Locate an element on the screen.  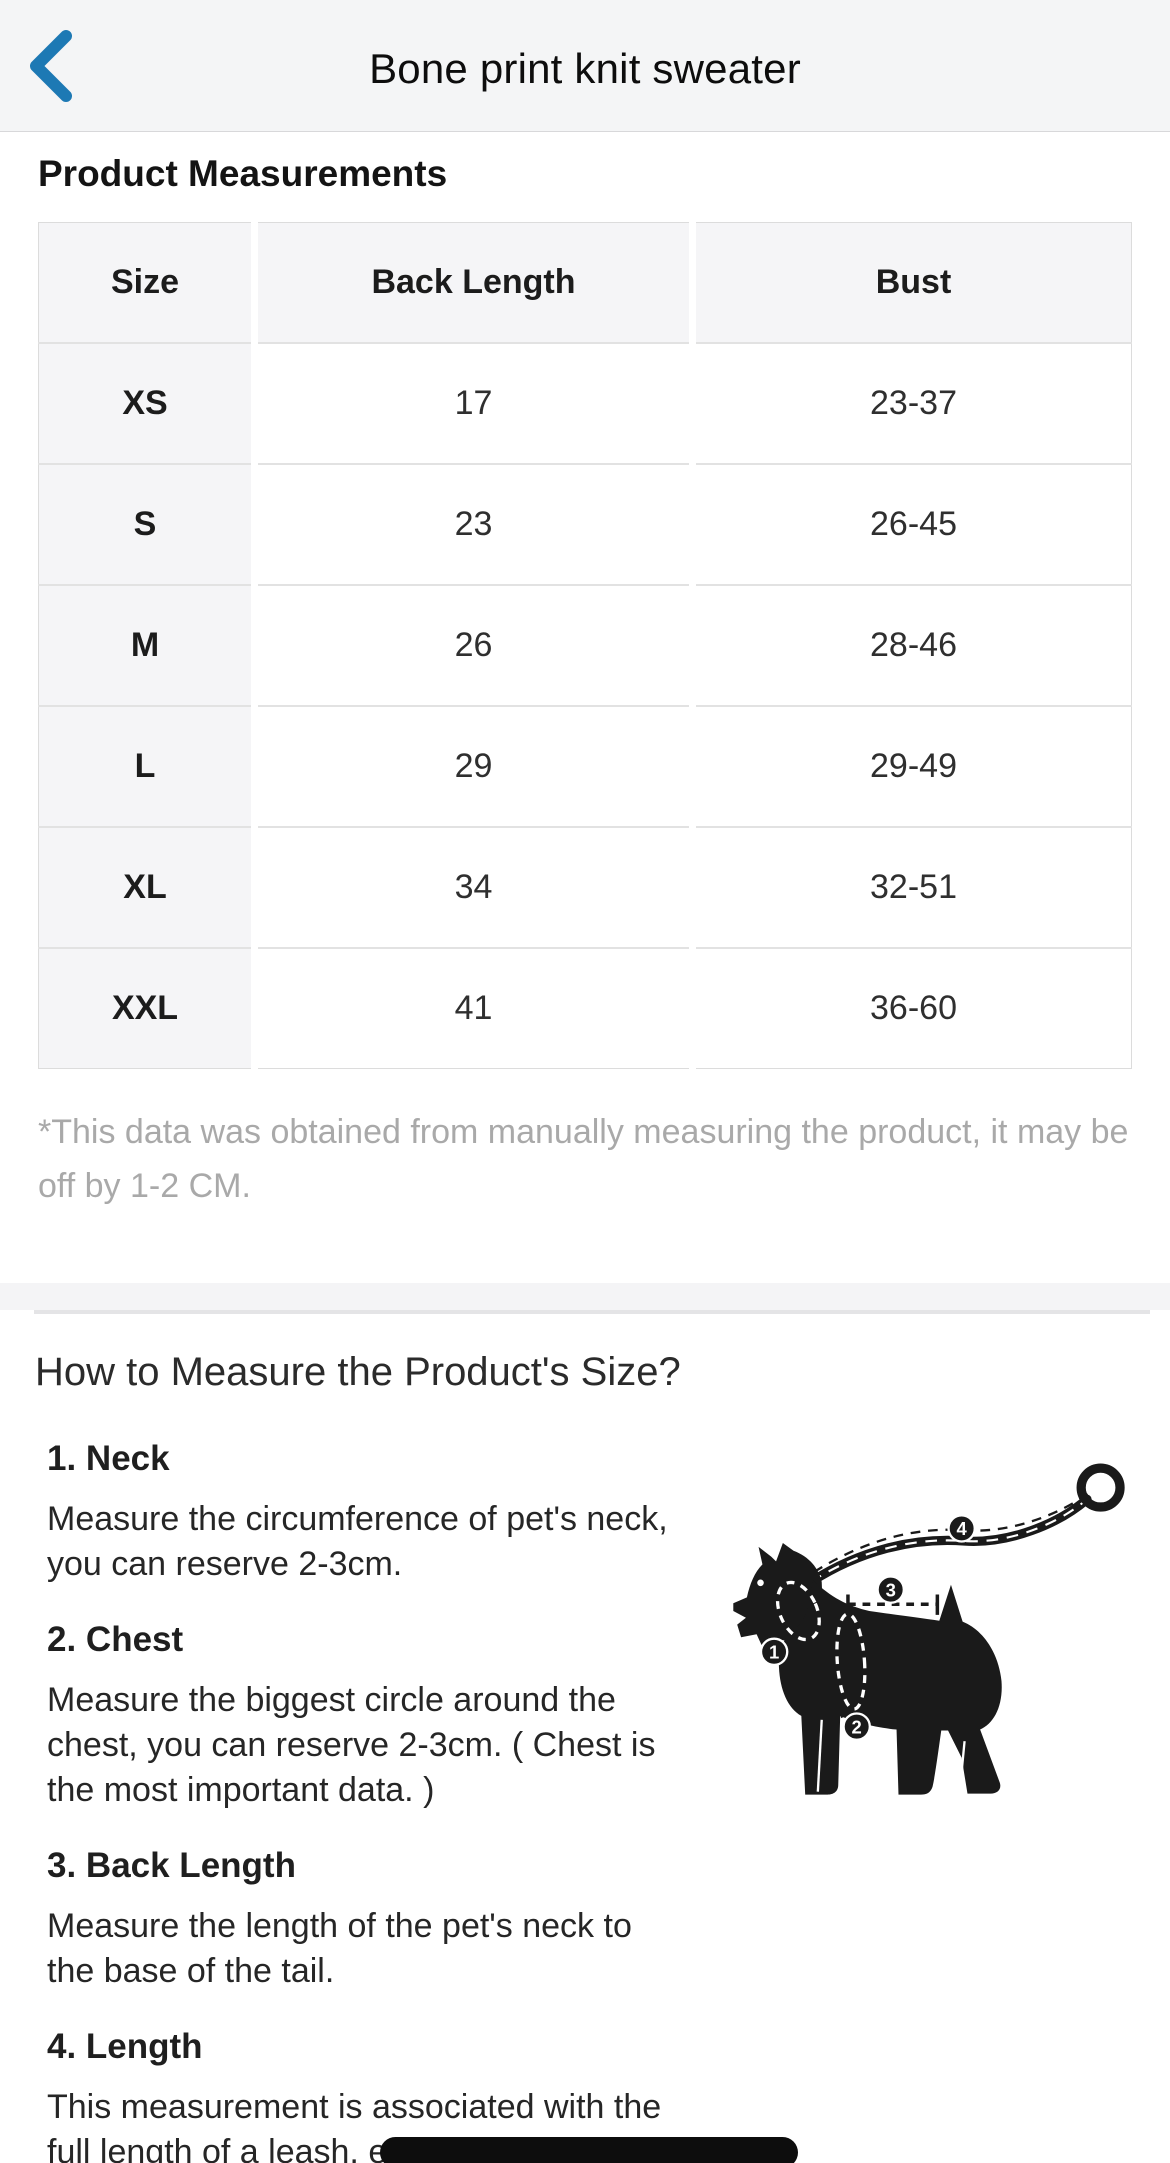
chevron-left-icon is located at coordinates (51, 66).